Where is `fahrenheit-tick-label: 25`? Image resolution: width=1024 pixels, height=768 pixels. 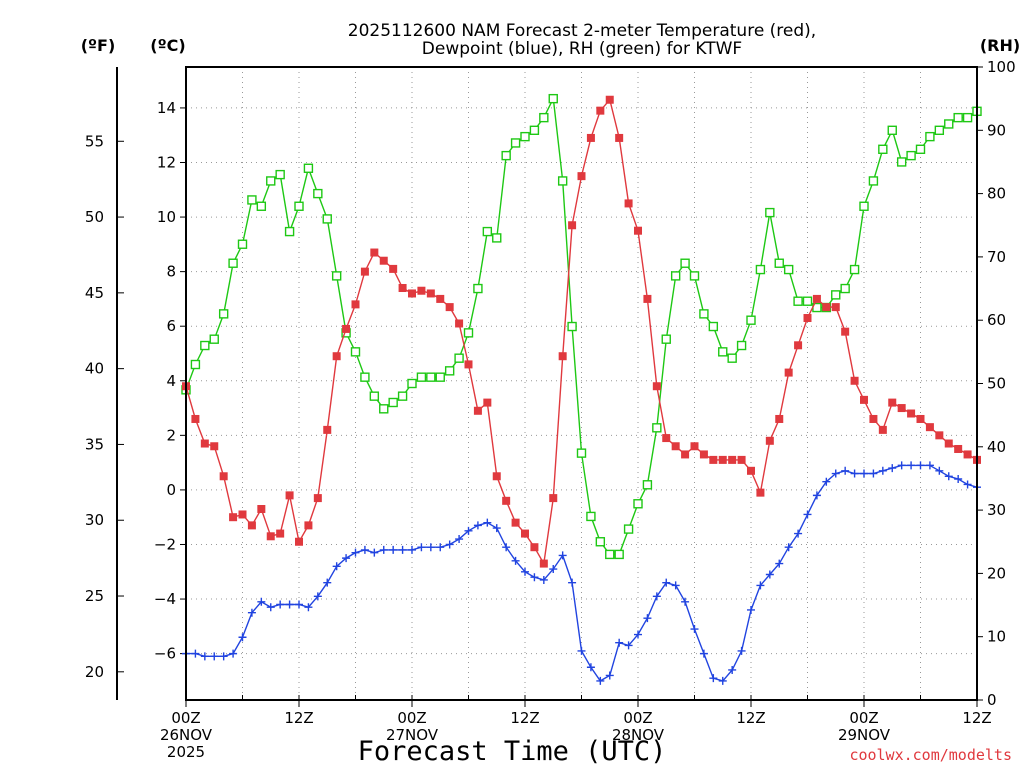 fahrenheit-tick-label: 25 is located at coordinates (94, 596).